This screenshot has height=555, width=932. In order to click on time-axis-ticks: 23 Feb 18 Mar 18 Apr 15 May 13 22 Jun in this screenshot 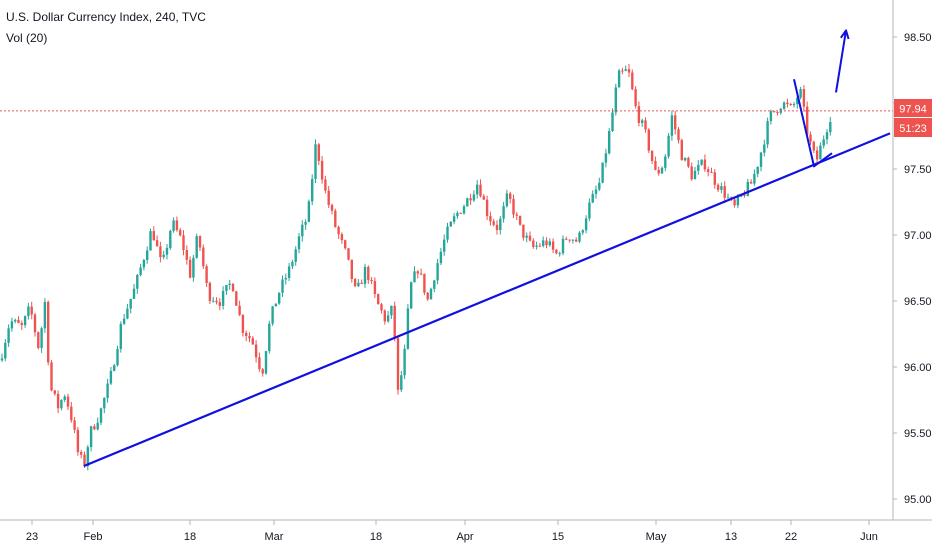, I will do `click(452, 531)`.